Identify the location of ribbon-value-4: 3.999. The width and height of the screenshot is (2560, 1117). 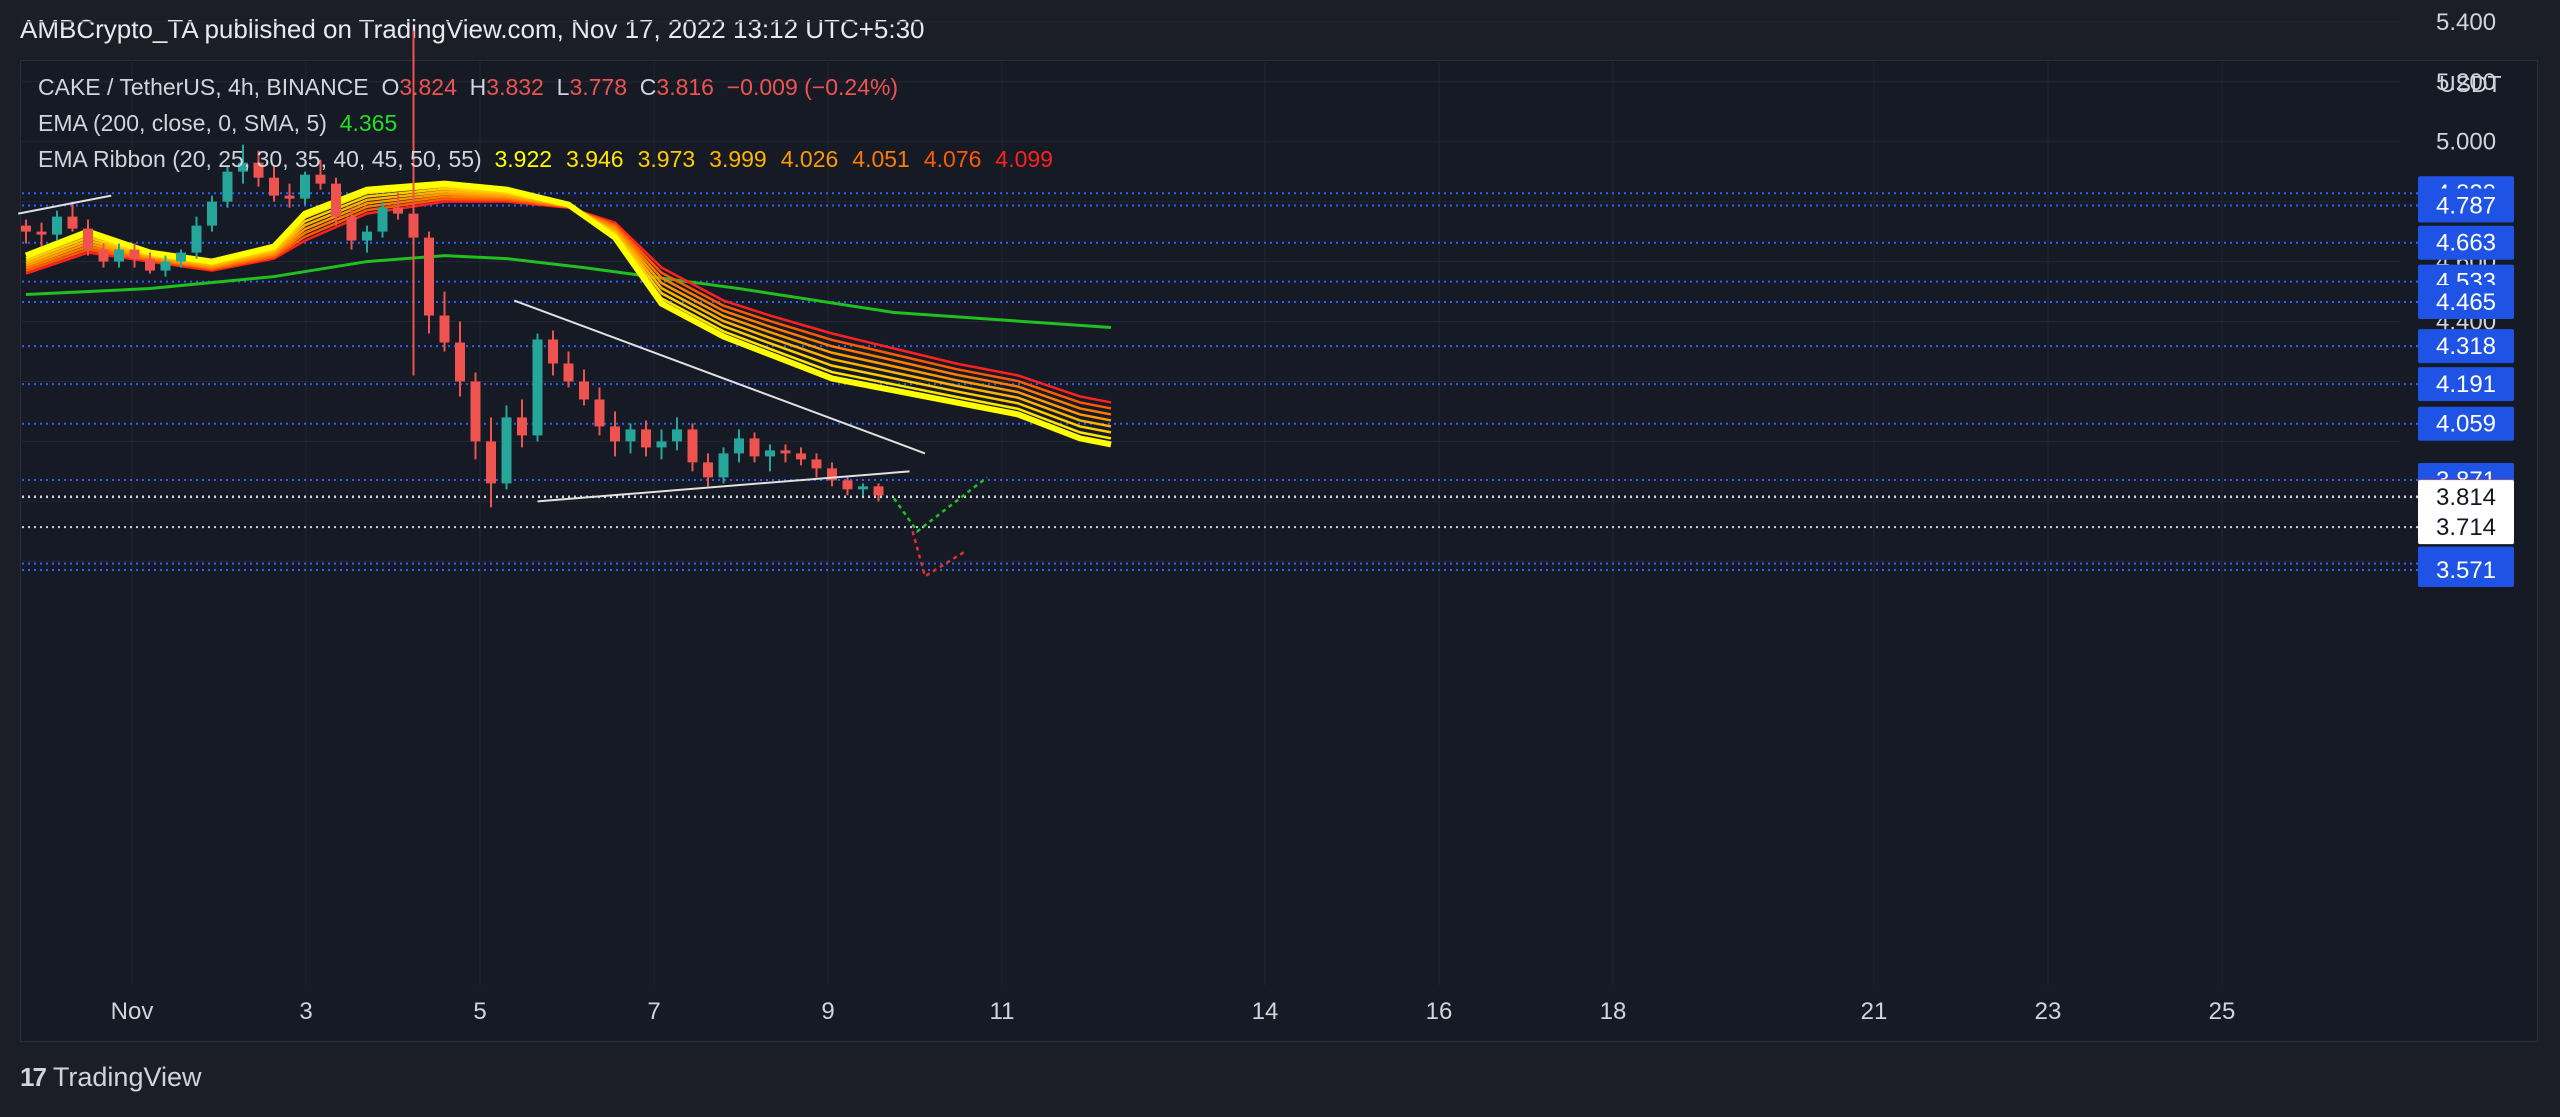
(738, 159).